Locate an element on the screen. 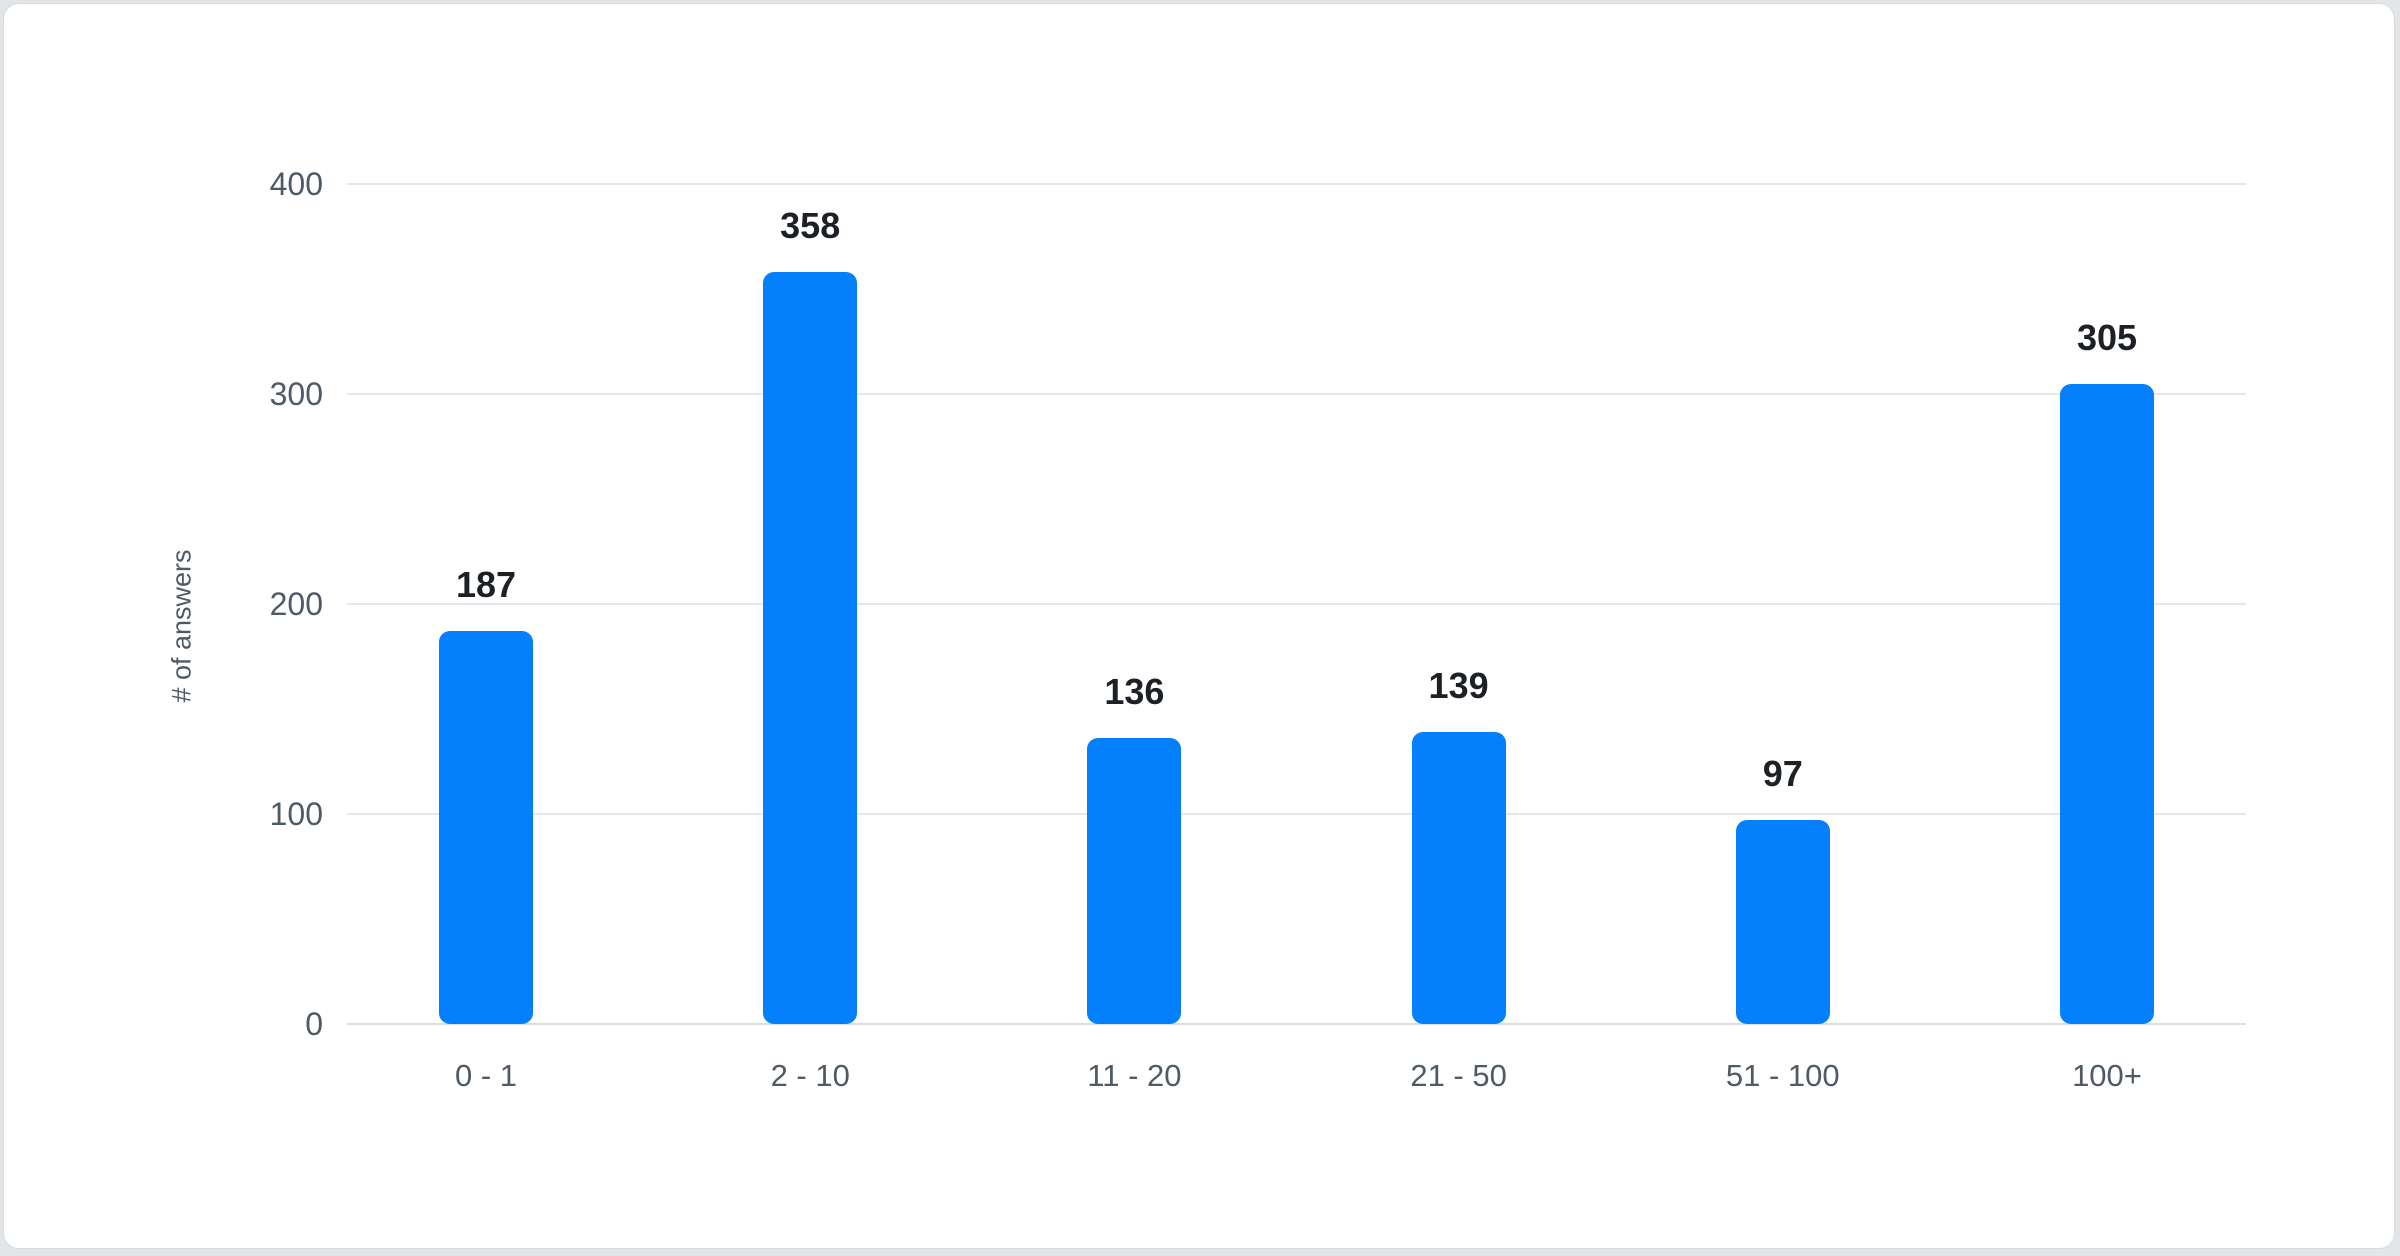 The image size is (2400, 1256). y-tick-label: 100 is located at coordinates (296, 814).